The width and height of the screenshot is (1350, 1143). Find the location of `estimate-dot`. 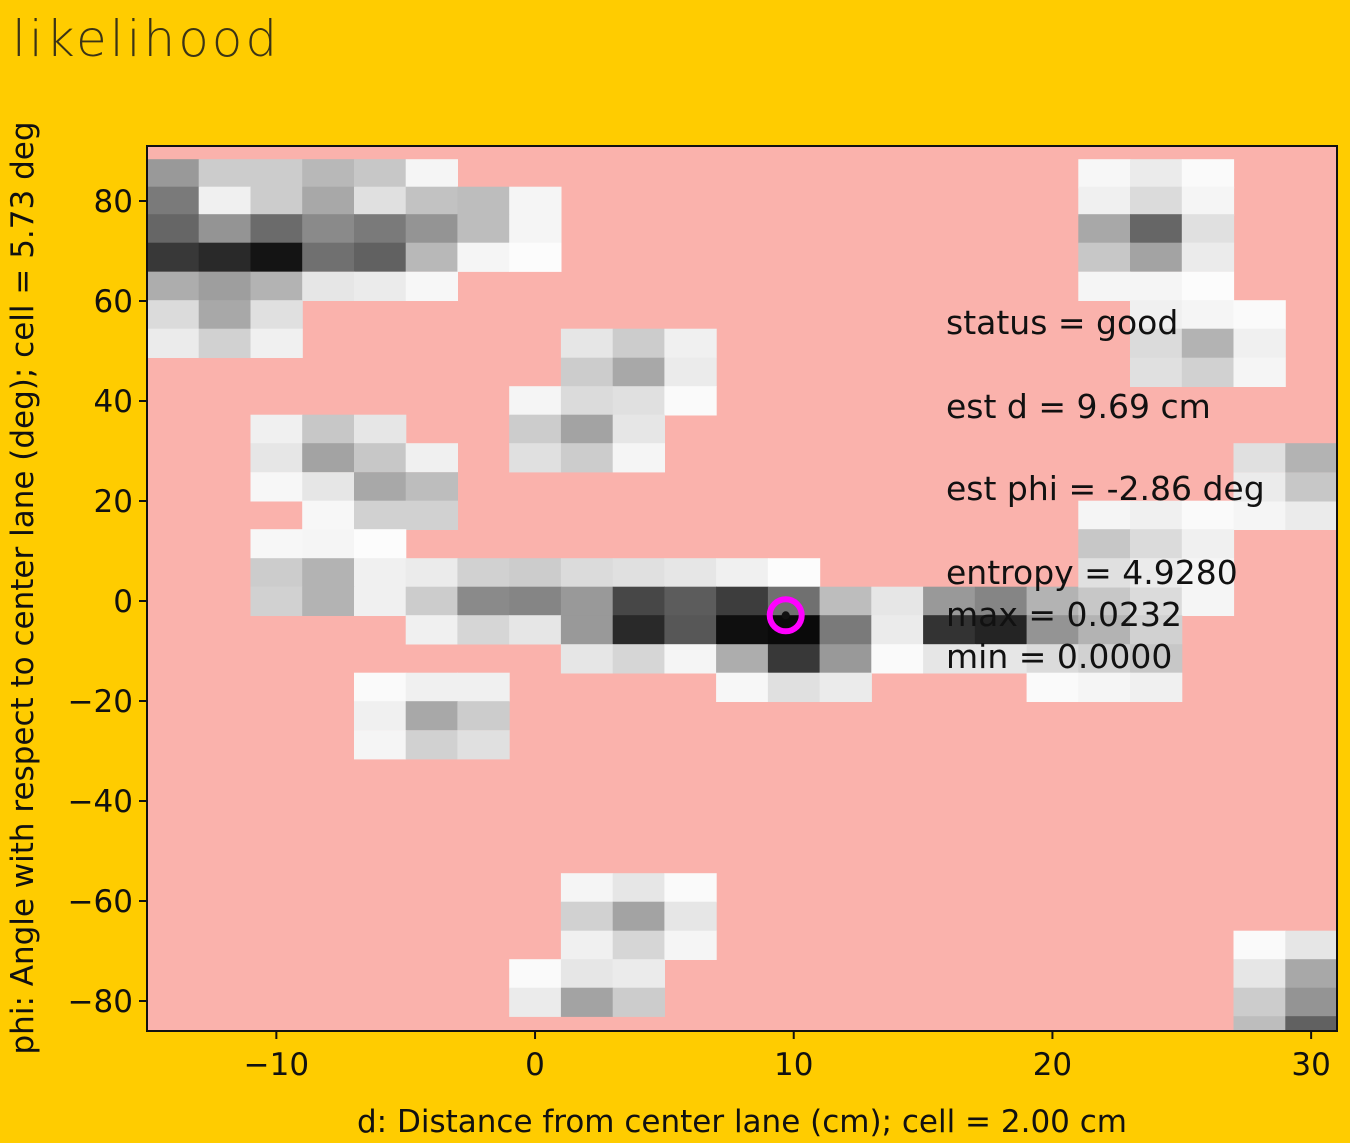

estimate-dot is located at coordinates (785, 615).